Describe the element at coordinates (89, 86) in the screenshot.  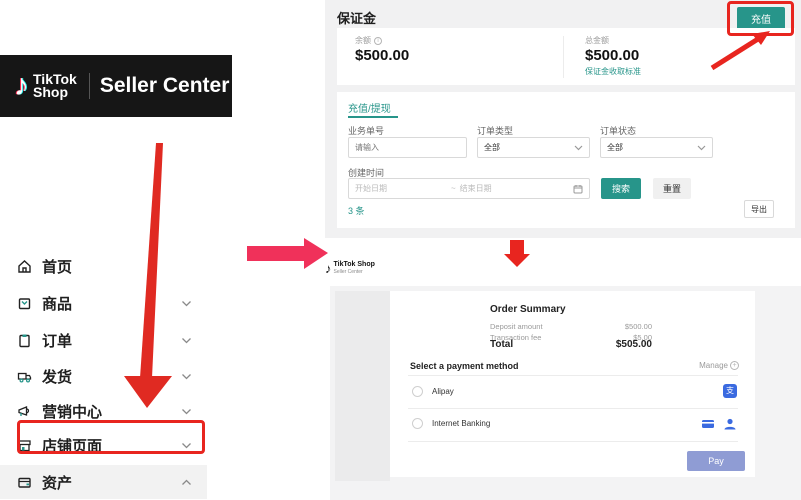
I see `logo-divider` at that location.